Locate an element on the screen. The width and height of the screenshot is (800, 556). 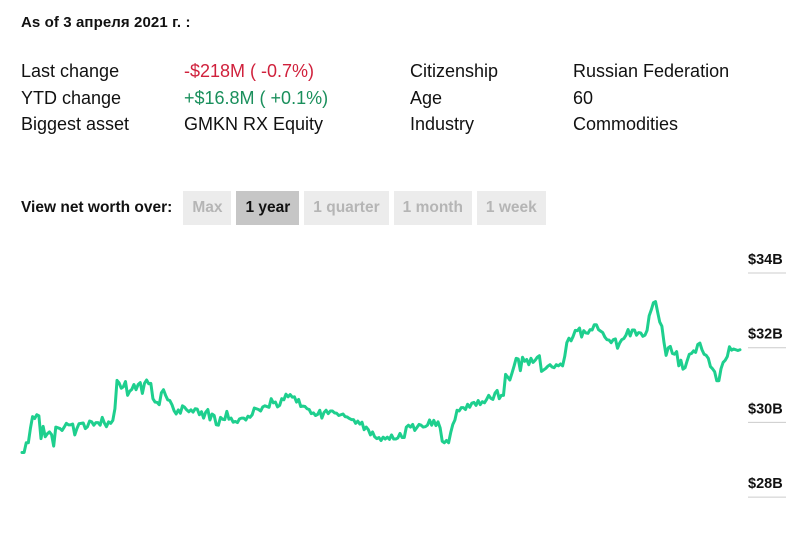
y-tick-label: $32B is located at coordinates (765, 335).